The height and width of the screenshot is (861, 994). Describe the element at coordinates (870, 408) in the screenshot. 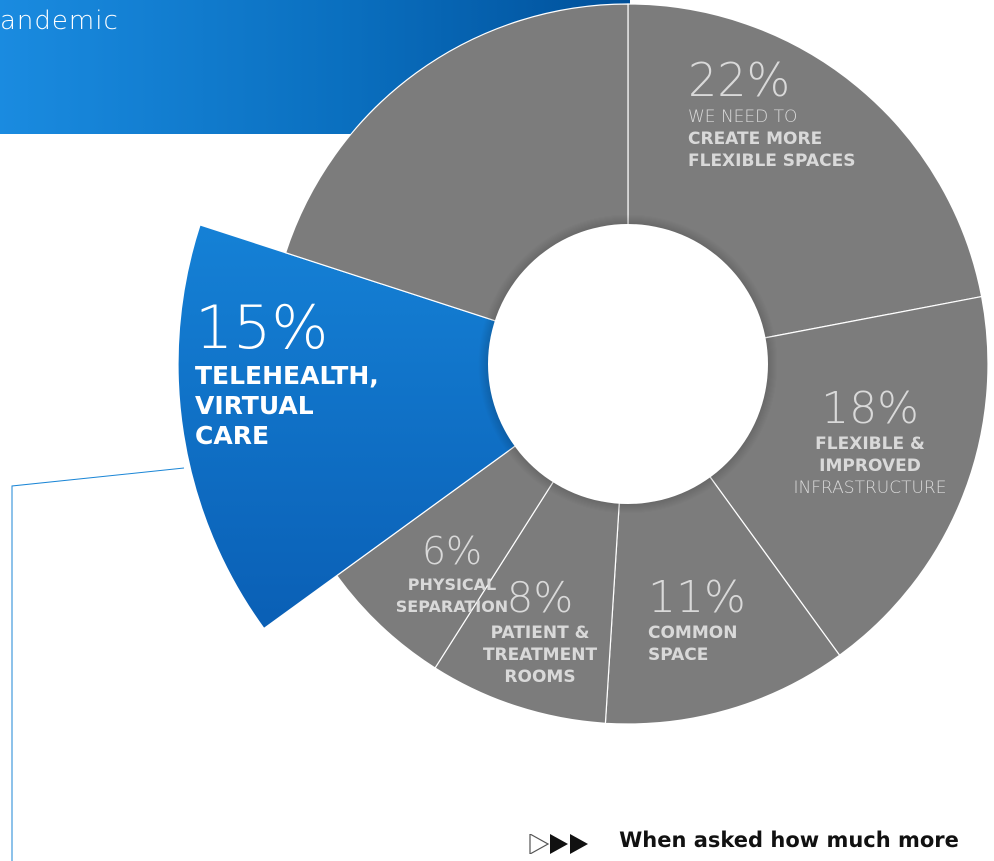

I see `slice-percent-label: 18%` at that location.